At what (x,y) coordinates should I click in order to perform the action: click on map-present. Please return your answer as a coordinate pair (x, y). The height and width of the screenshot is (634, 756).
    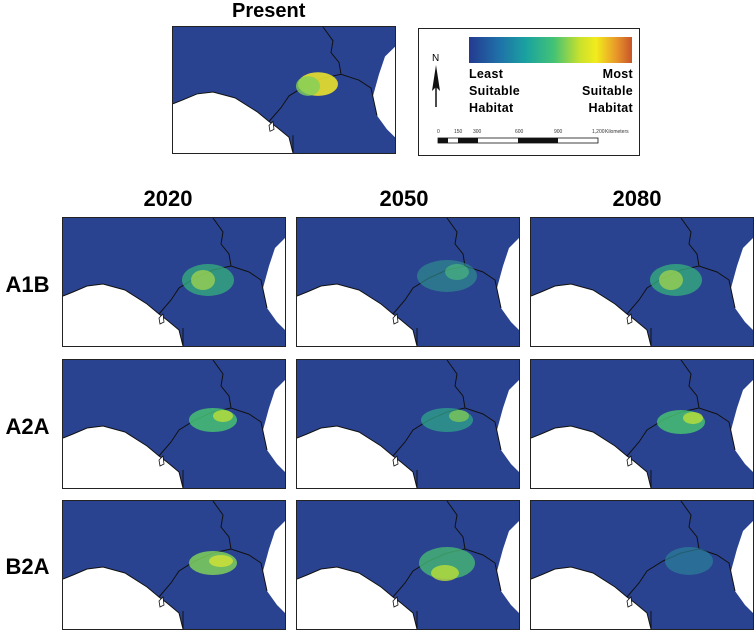
    Looking at the image, I should click on (284, 90).